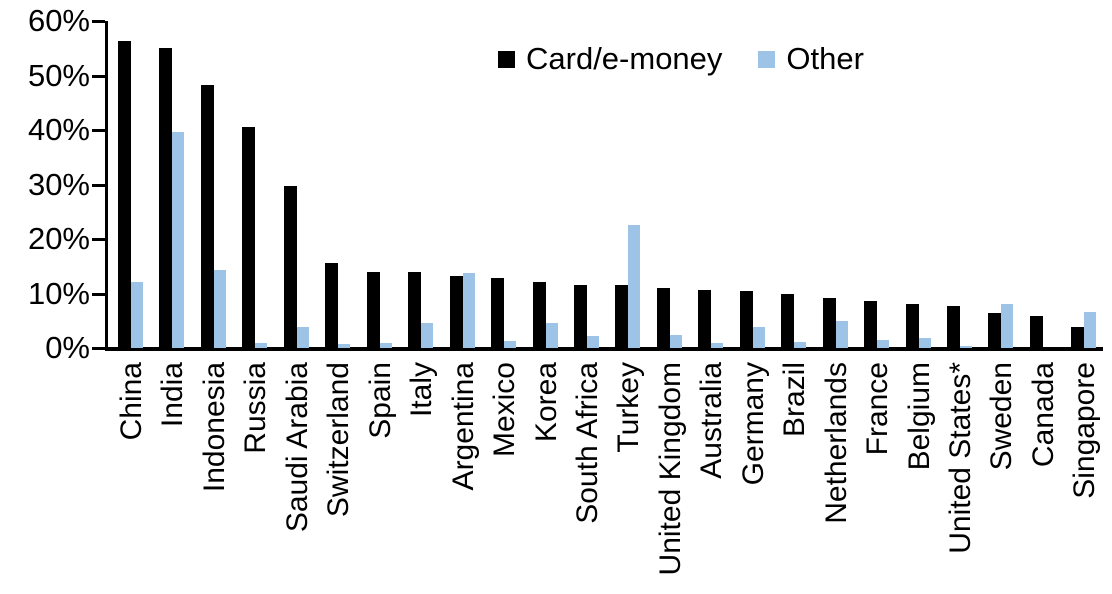 The image size is (1112, 594). I want to click on y-tick-label: 50%, so click(58, 75).